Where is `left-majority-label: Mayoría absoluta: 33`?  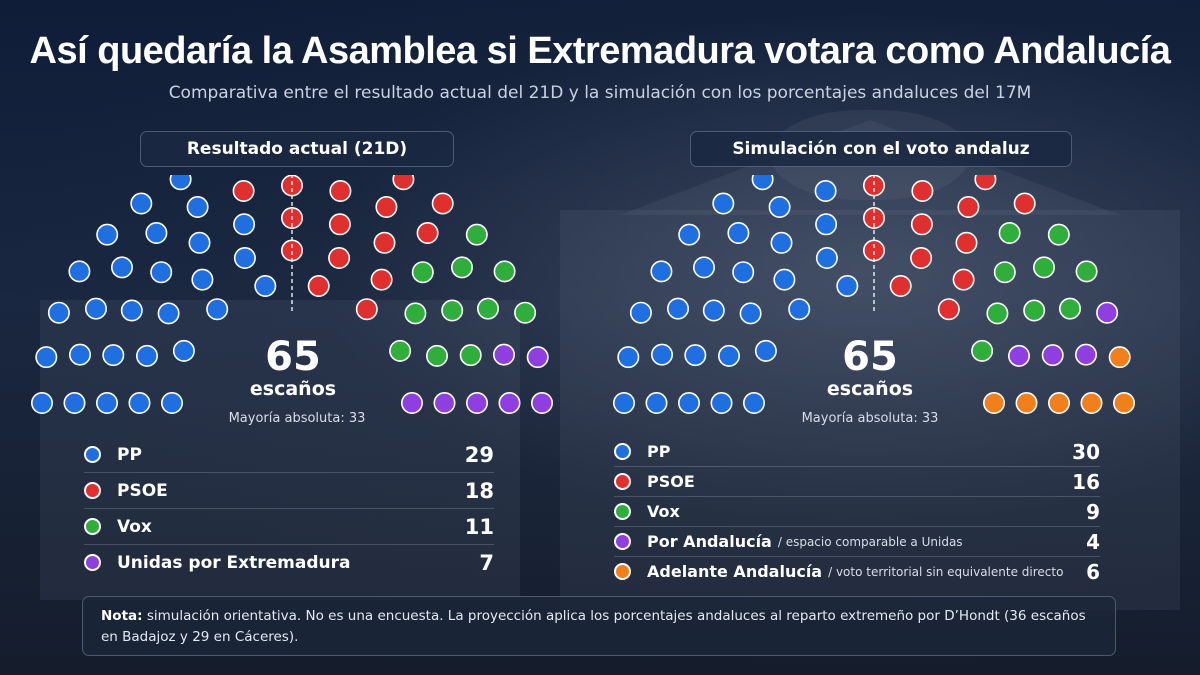 left-majority-label: Mayoría absoluta: 33 is located at coordinates (297, 418).